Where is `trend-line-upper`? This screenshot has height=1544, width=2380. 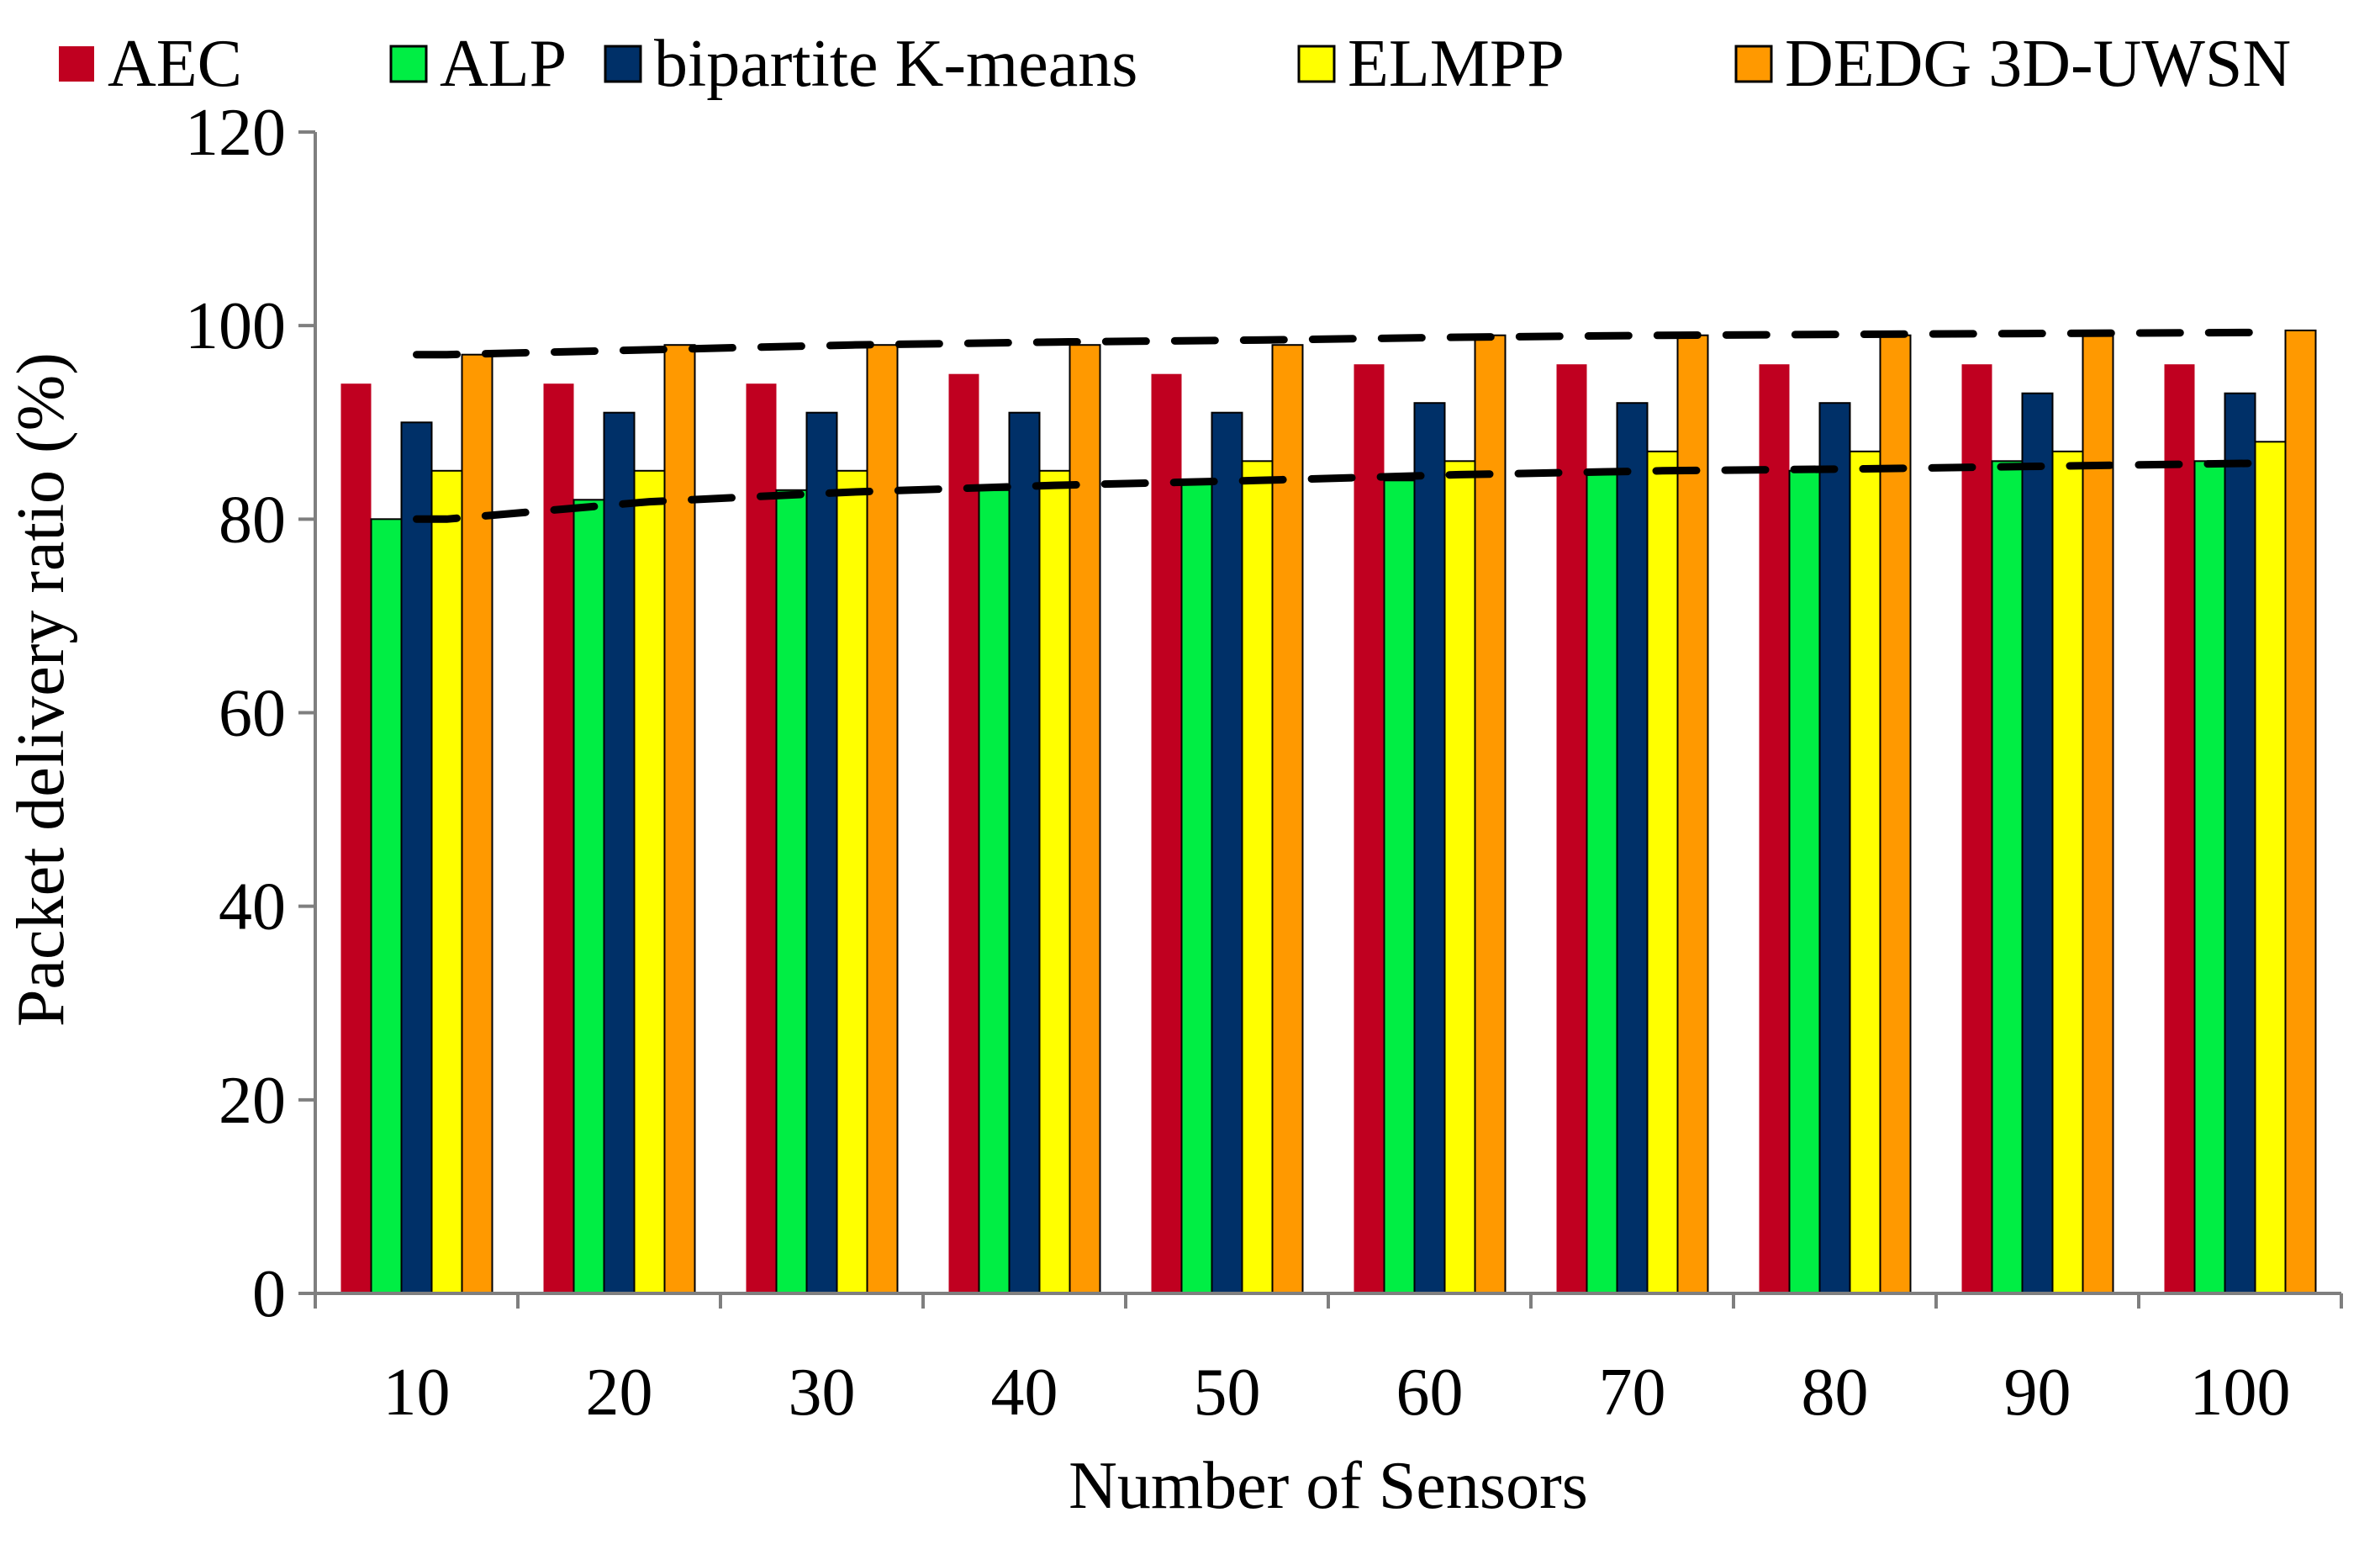 trend-line-upper is located at coordinates (1343, 343).